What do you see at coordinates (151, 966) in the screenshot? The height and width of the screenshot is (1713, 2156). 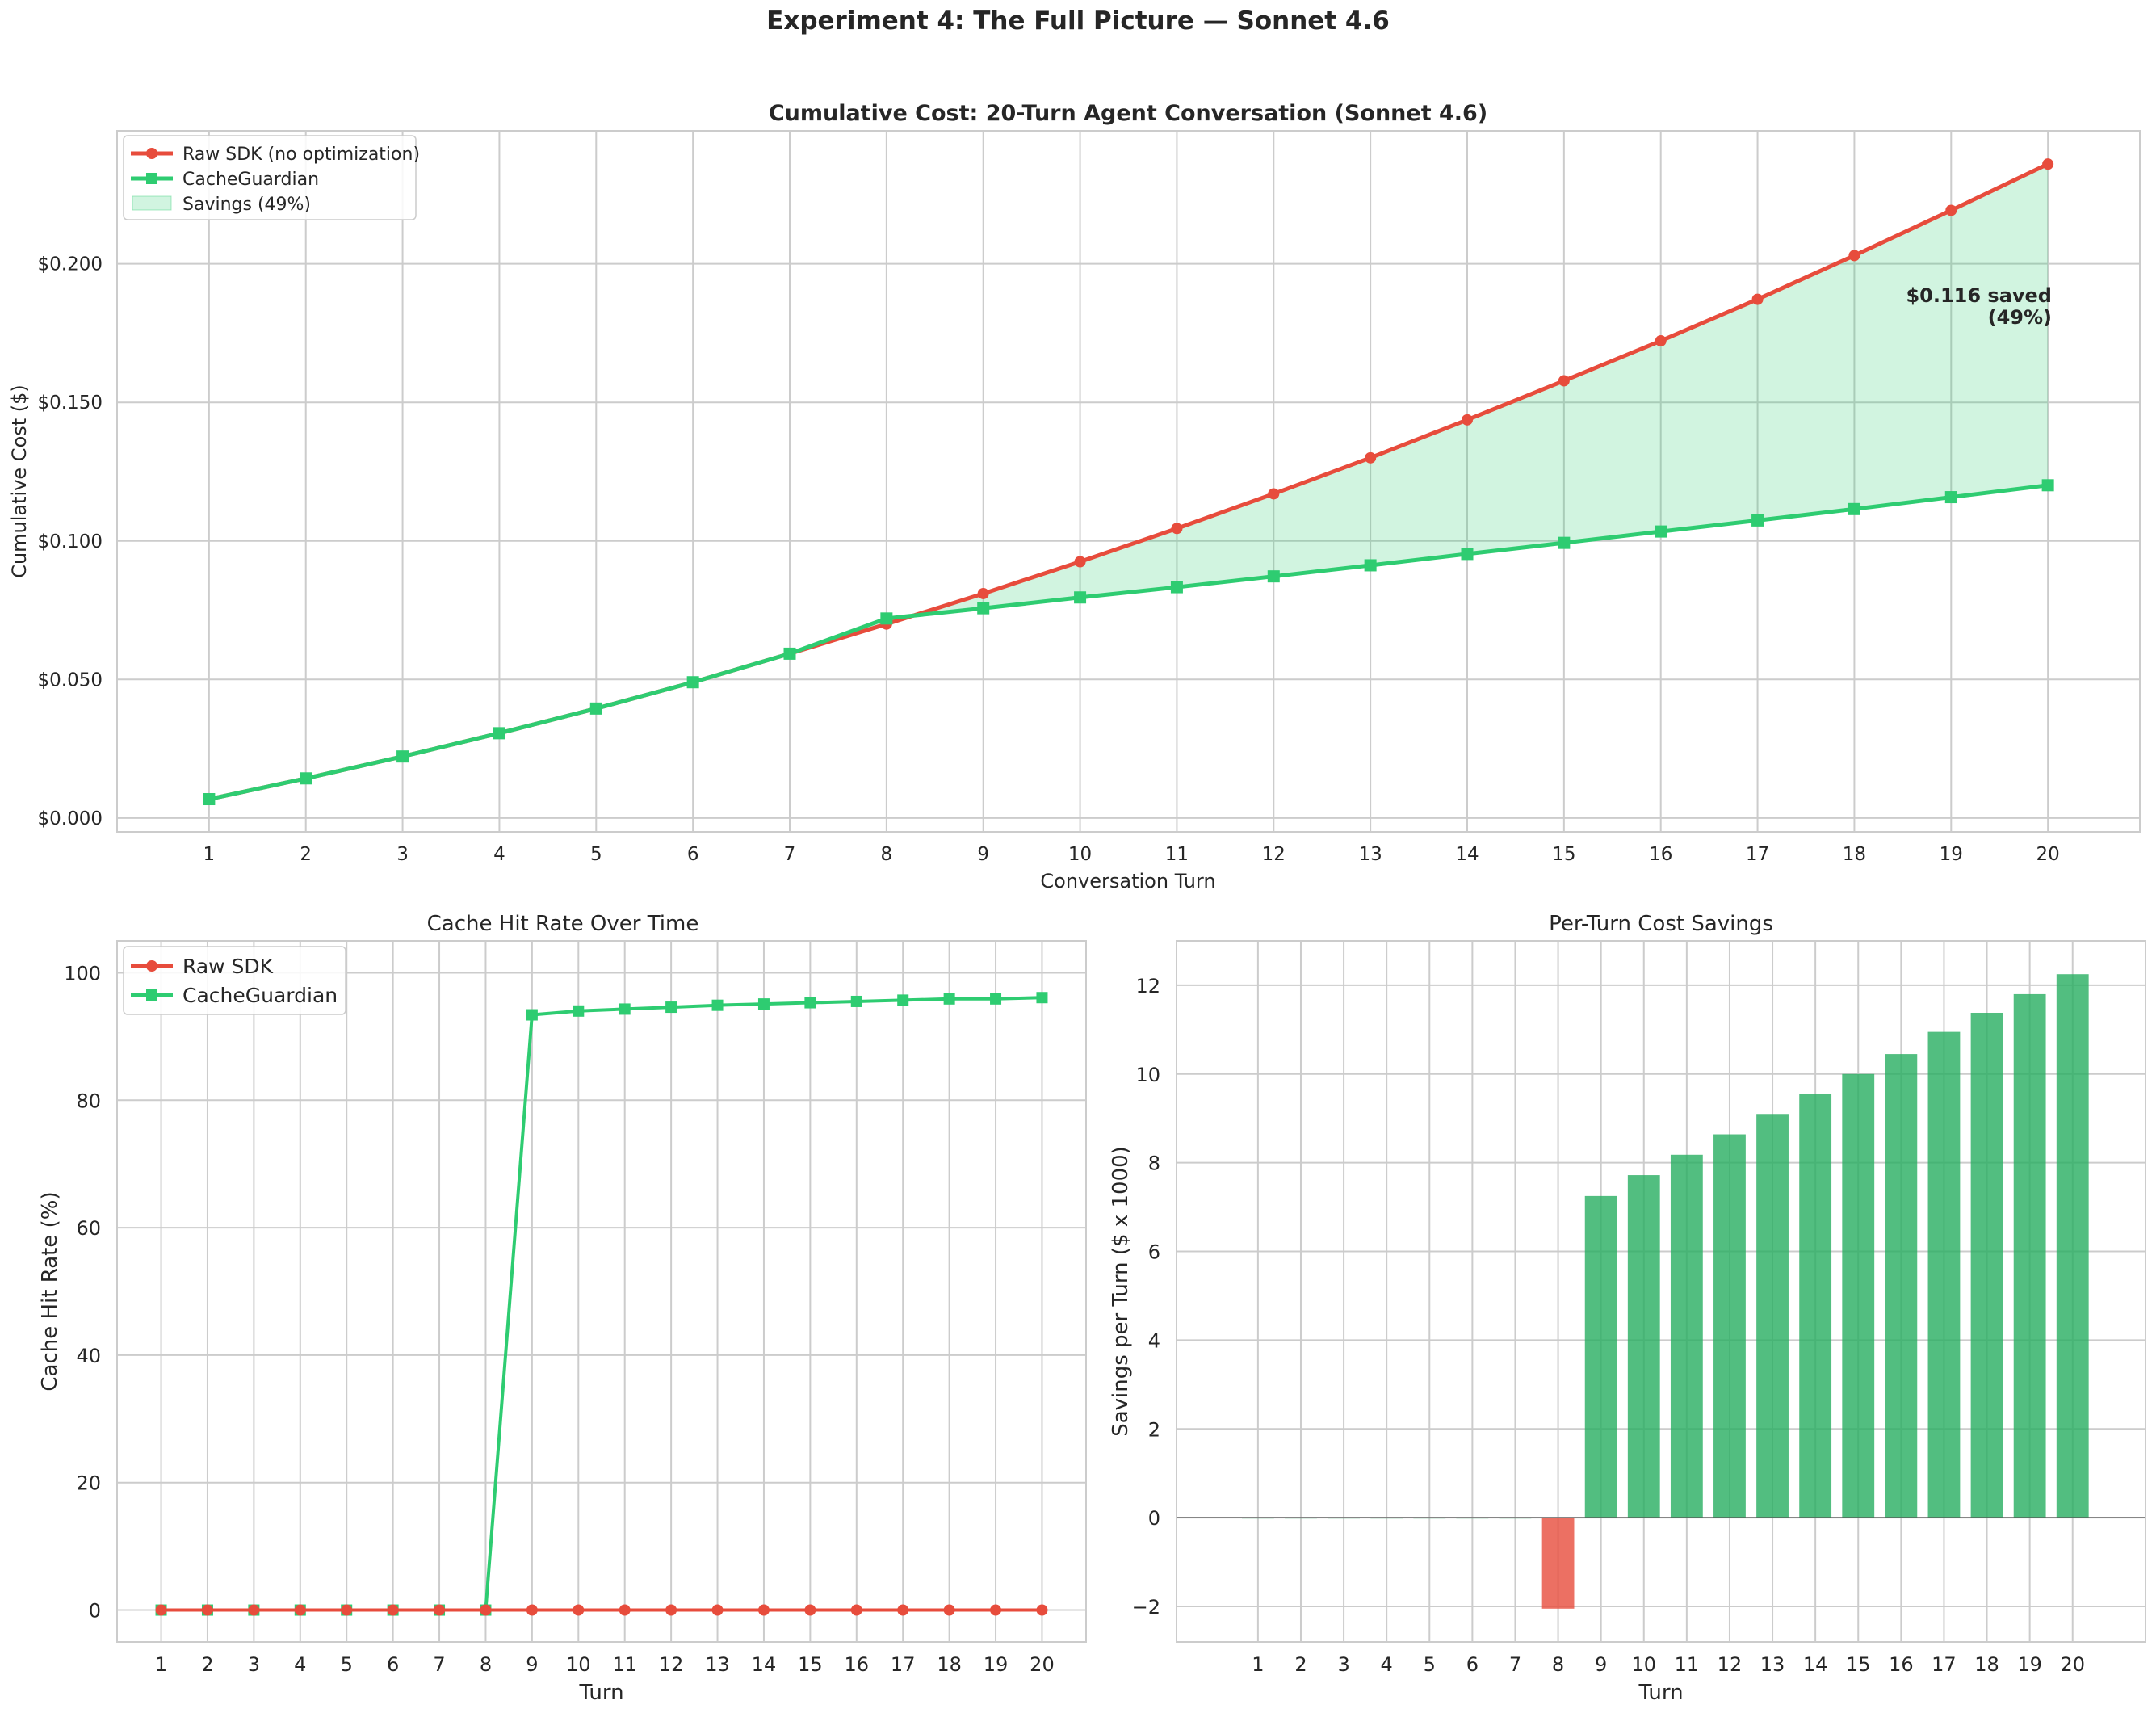 I see `legend-raw-sdk-marker` at bounding box center [151, 966].